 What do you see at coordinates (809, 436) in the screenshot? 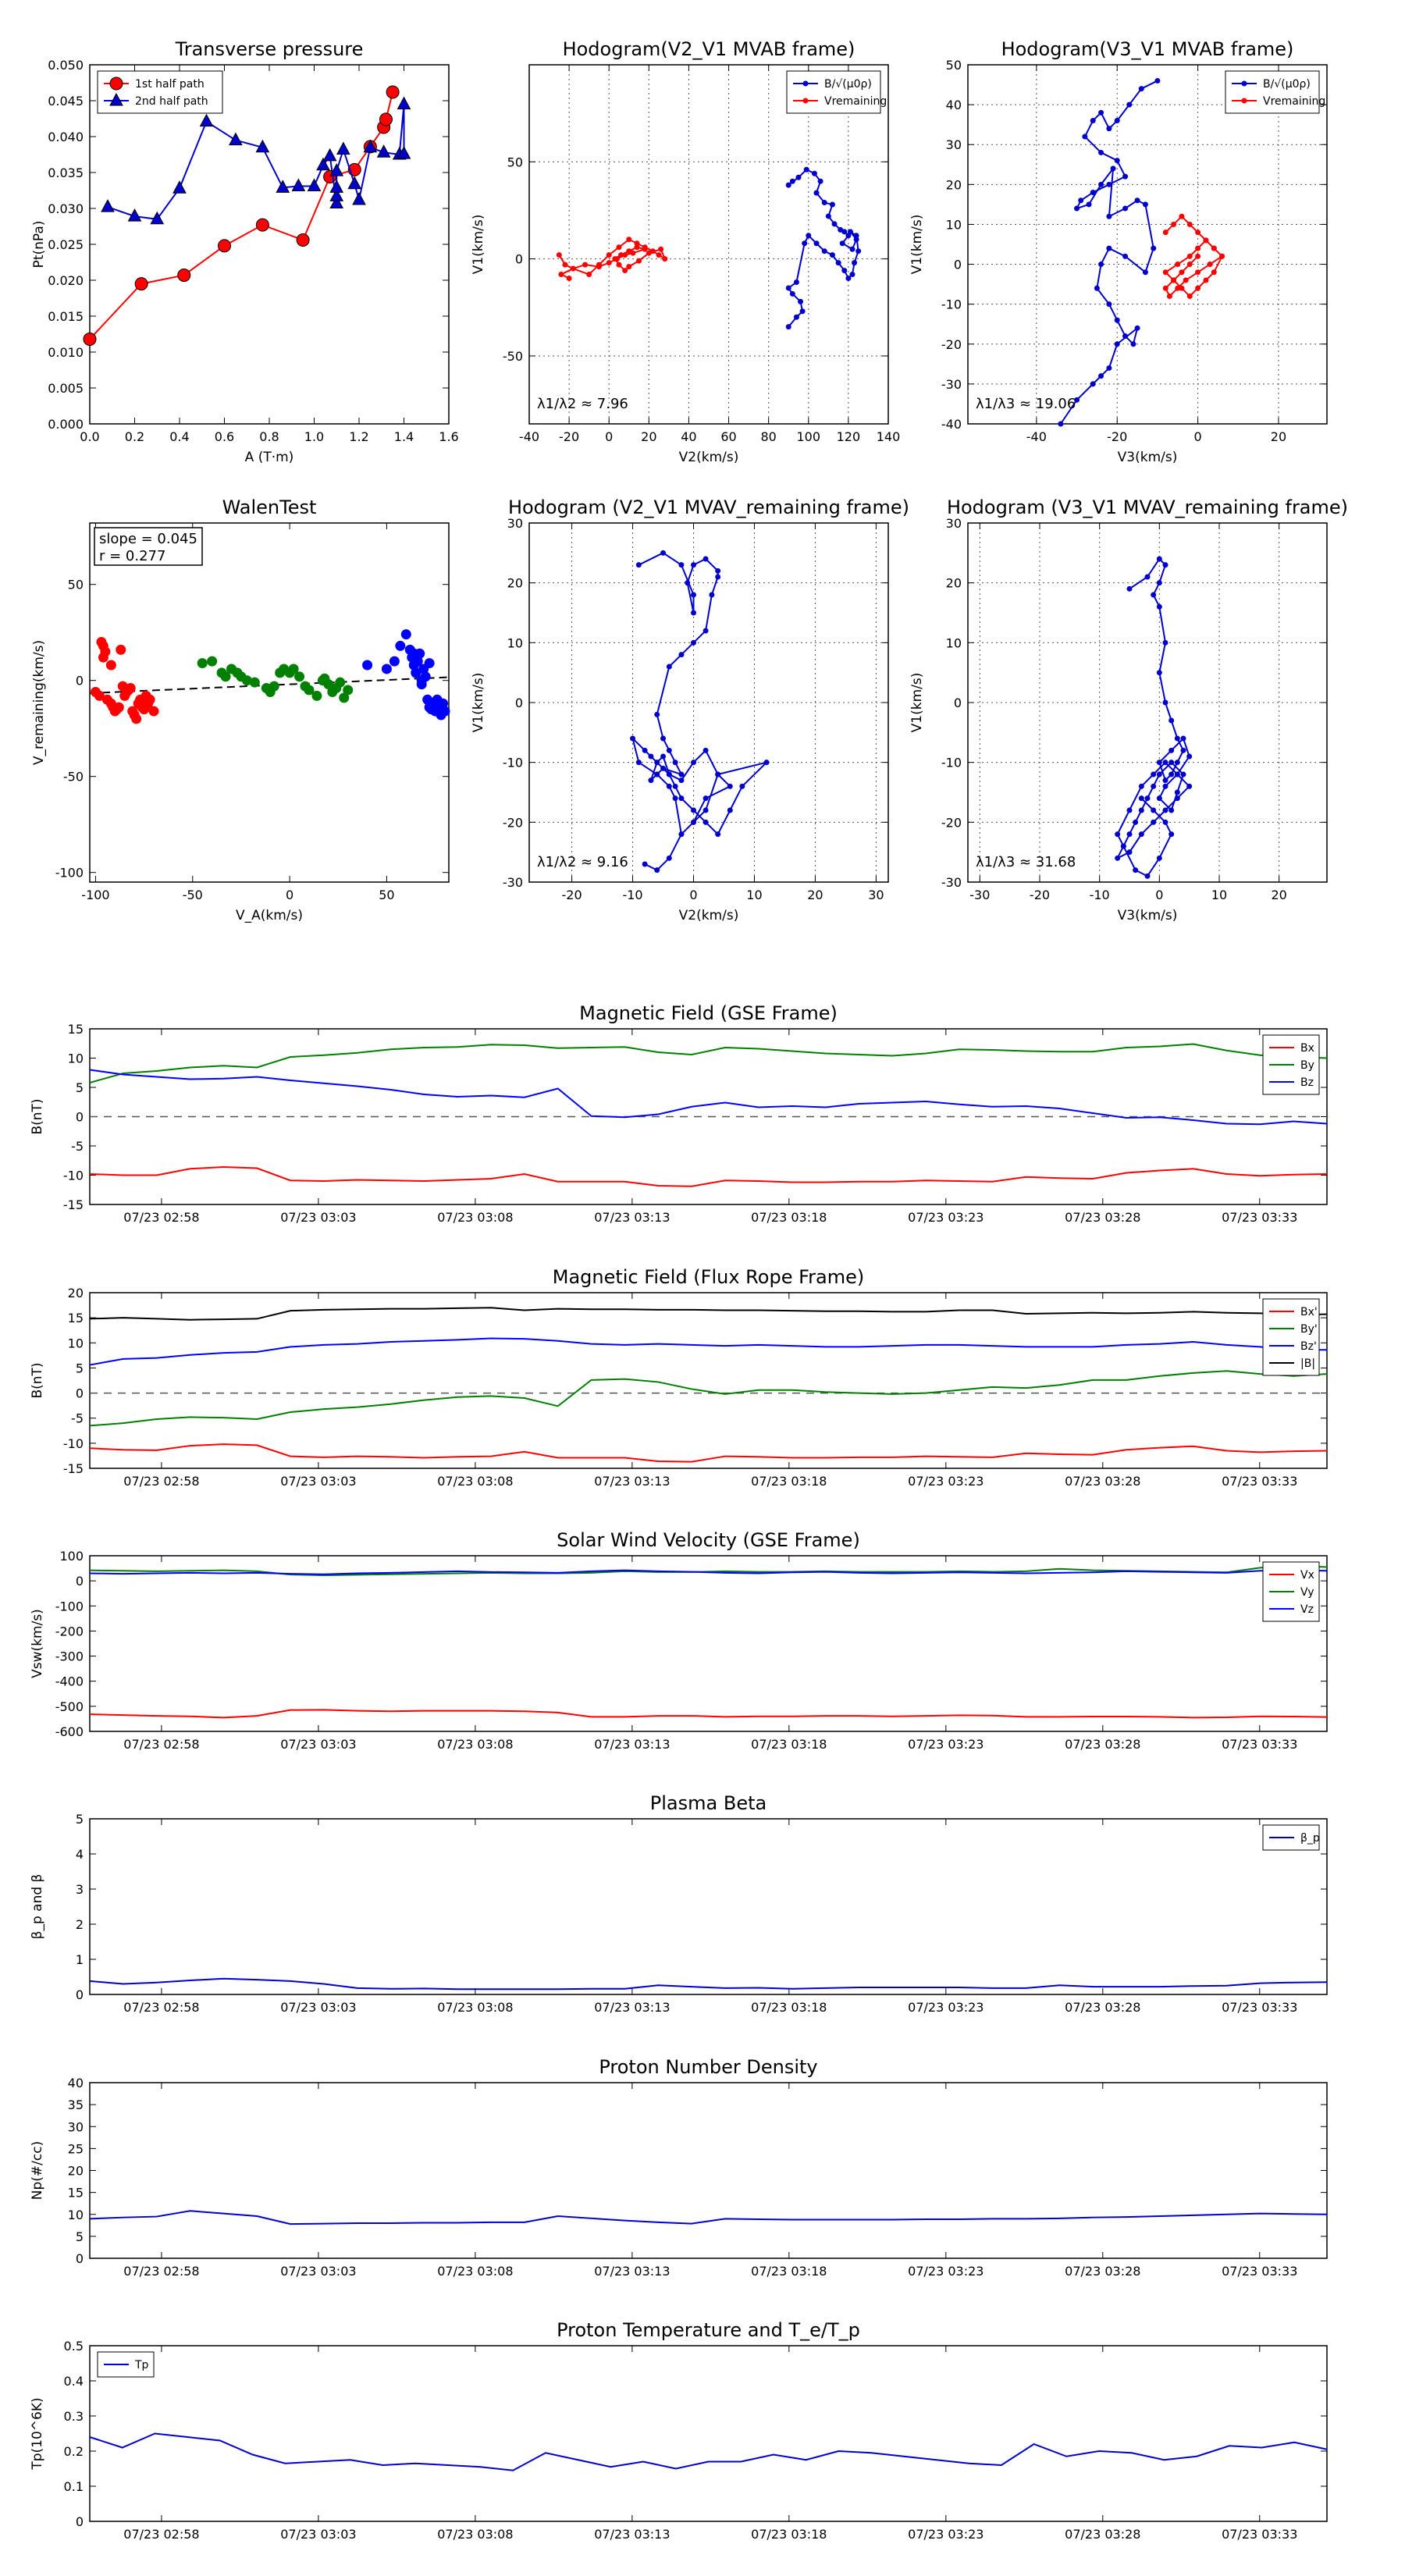
I see `x-tick-label: 100` at bounding box center [809, 436].